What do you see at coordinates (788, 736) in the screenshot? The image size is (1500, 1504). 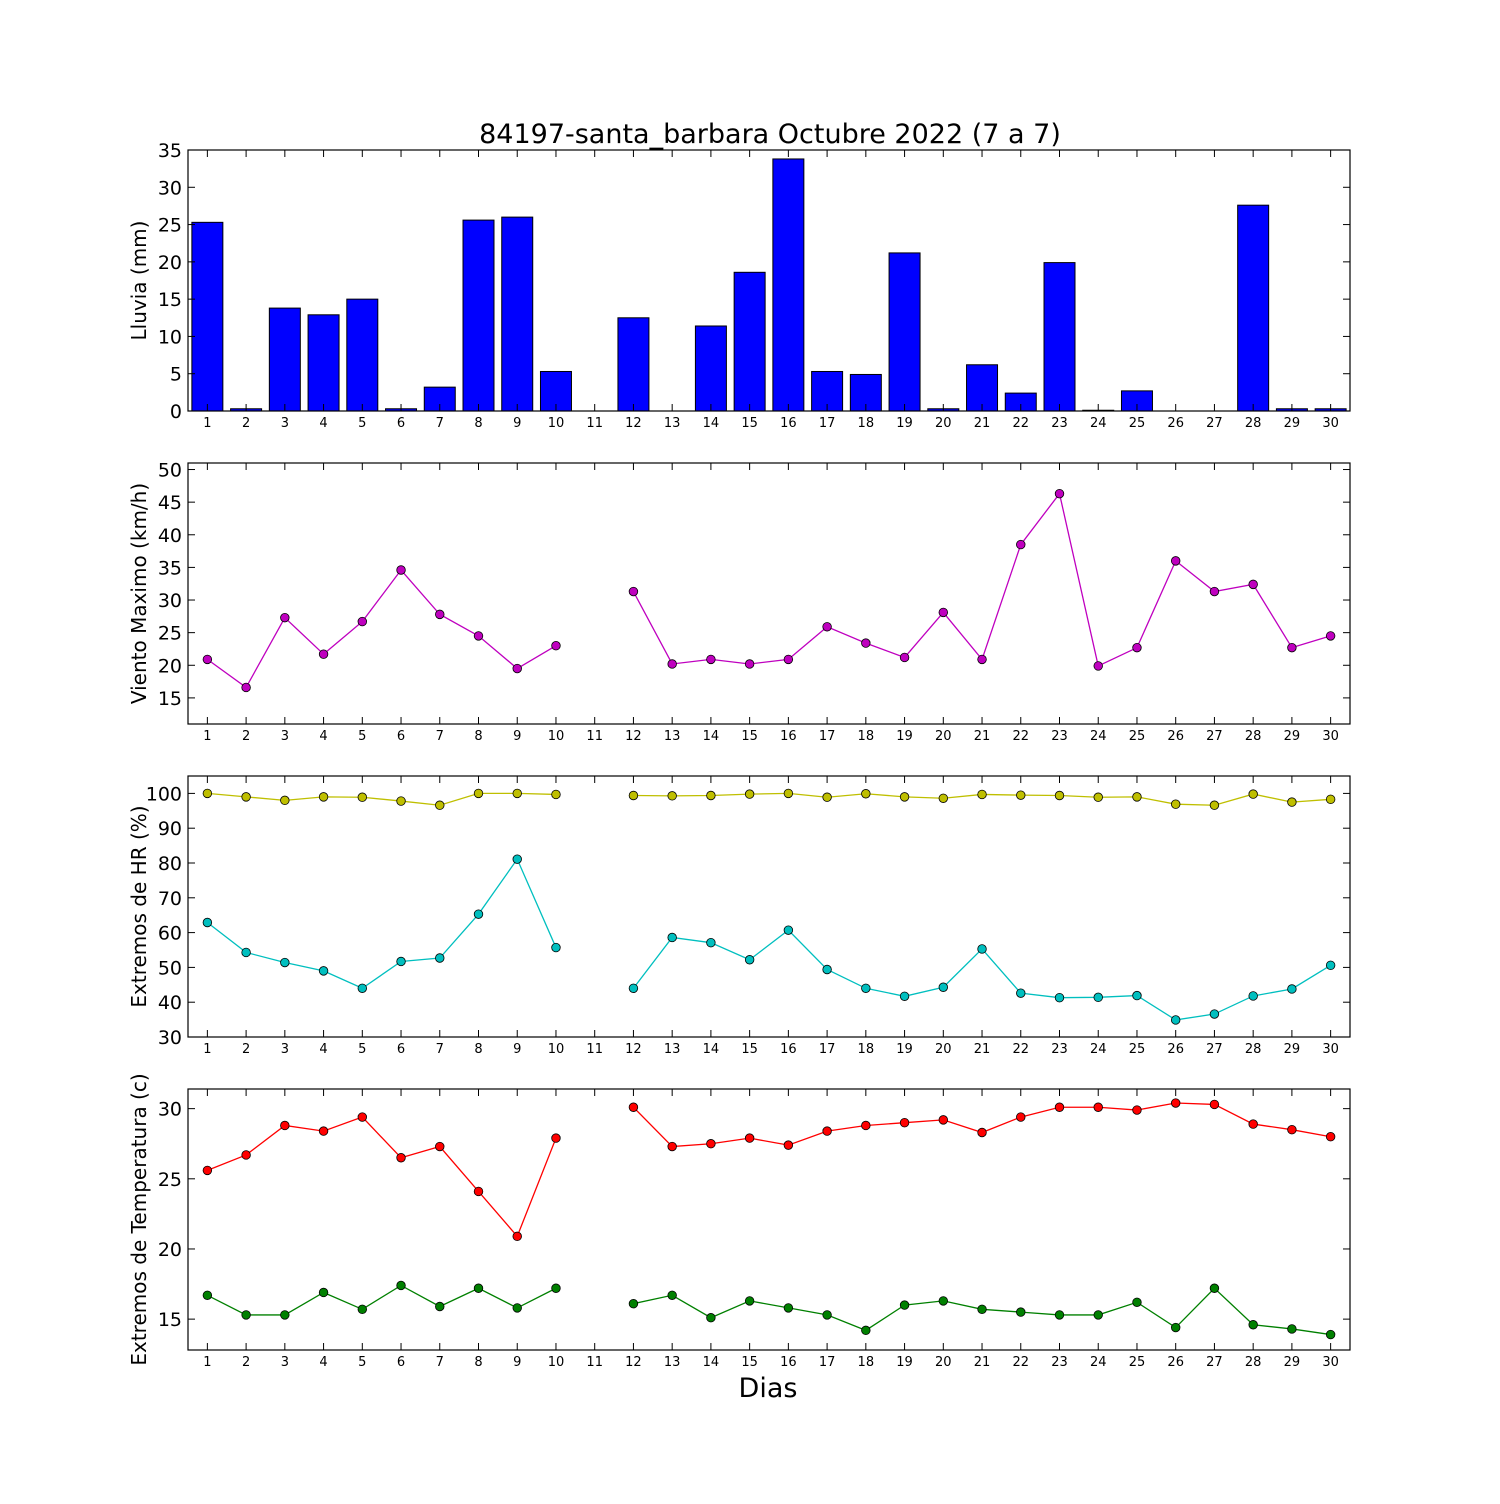 I see `x-tick-label: 16` at bounding box center [788, 736].